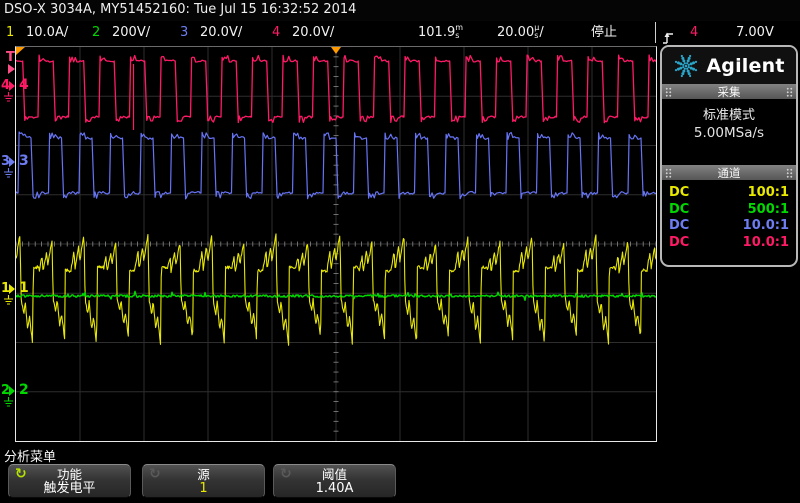 This screenshot has height=503, width=800. What do you see at coordinates (336, 89) in the screenshot?
I see `ch4-trace` at bounding box center [336, 89].